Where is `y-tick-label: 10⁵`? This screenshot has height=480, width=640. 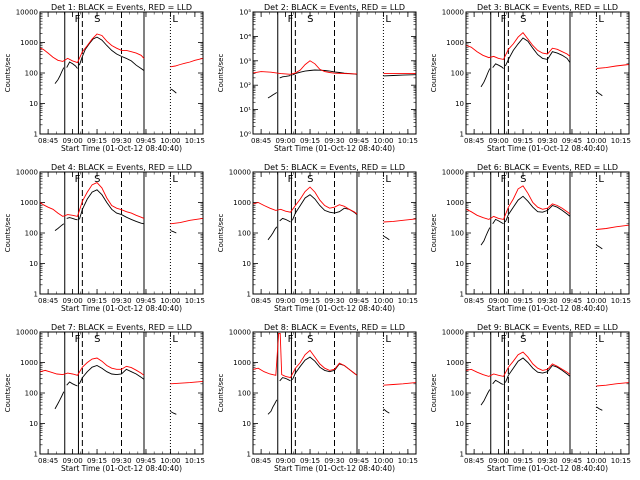
y-tick-label: 10⁵ is located at coordinates (245, 13).